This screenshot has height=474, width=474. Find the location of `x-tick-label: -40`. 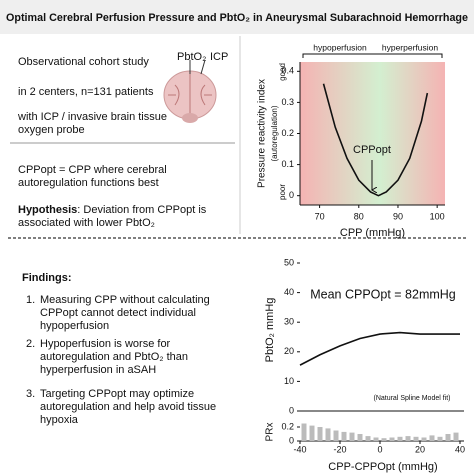

x-tick-label: -40 is located at coordinates (299, 449).